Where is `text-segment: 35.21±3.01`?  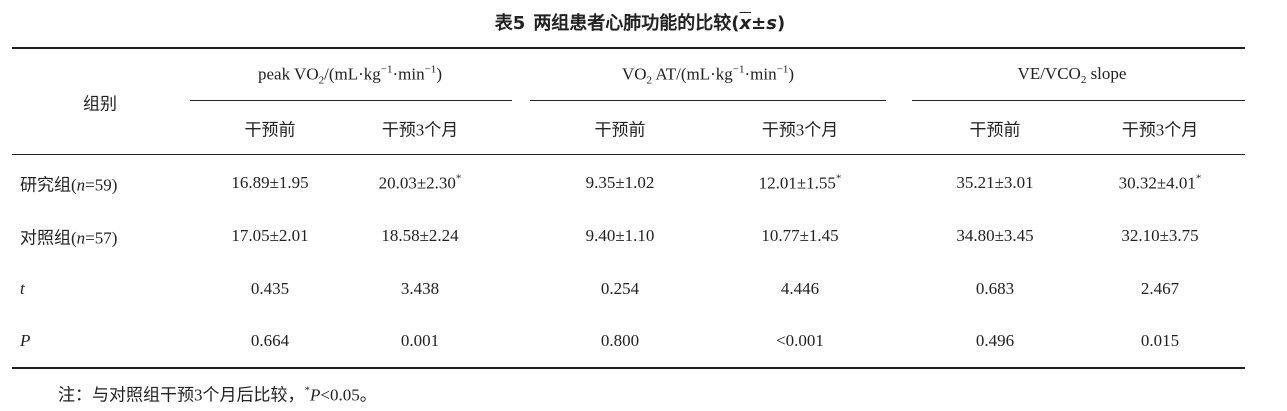
text-segment: 35.21±3.01 is located at coordinates (995, 182).